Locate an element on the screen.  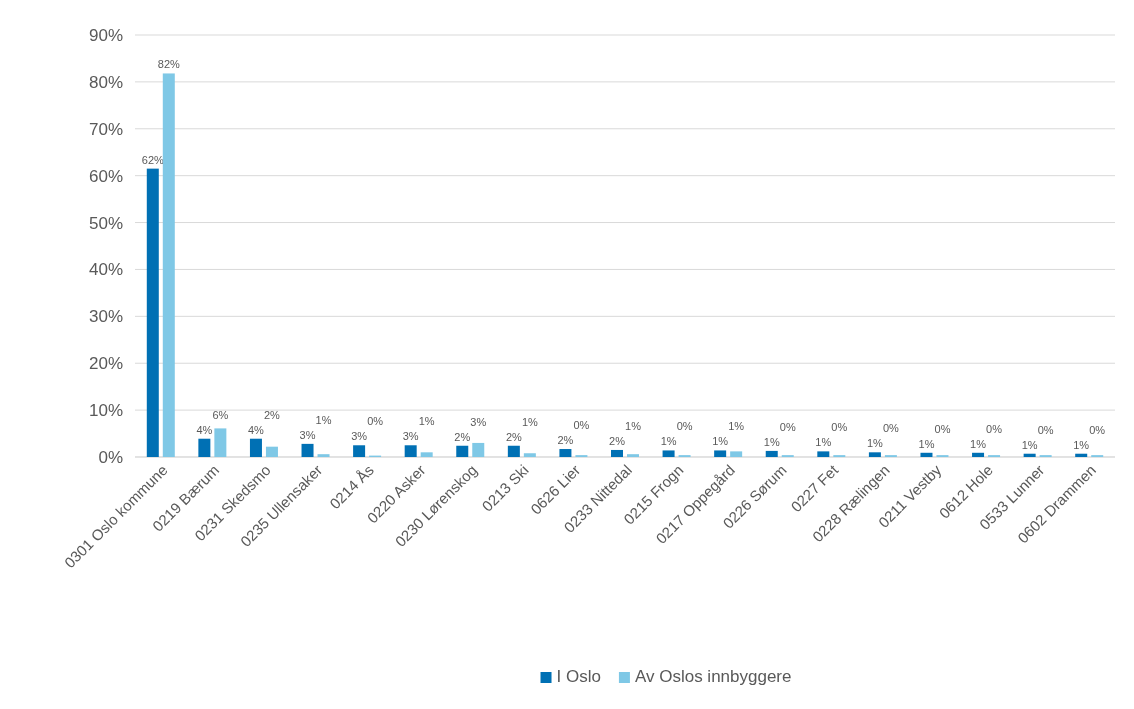
data-label: 82% is located at coordinates (169, 64).